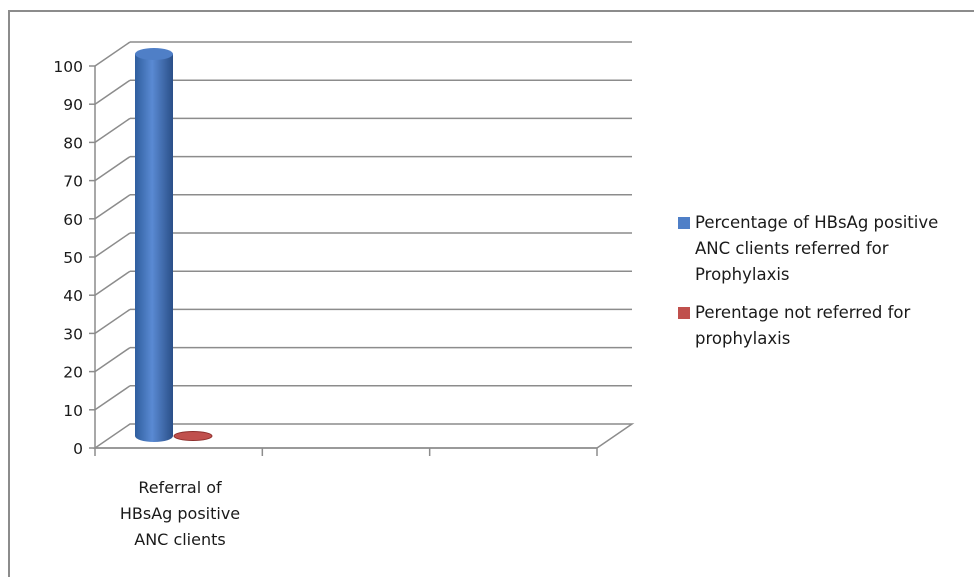 The height and width of the screenshot is (577, 976). I want to click on legend-line: Perentage not referred for, so click(803, 312).